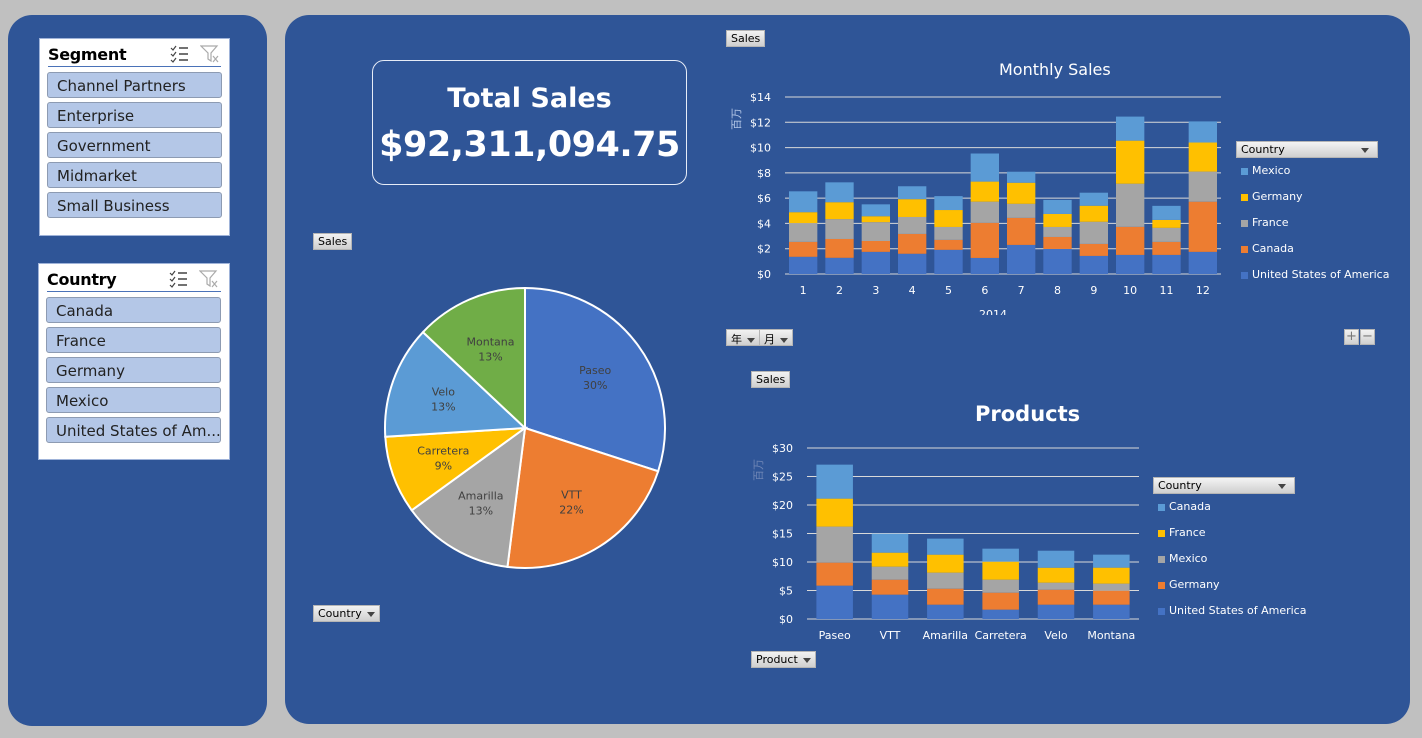 The width and height of the screenshot is (1422, 738). I want to click on pie-slice-paseo, so click(595, 379).